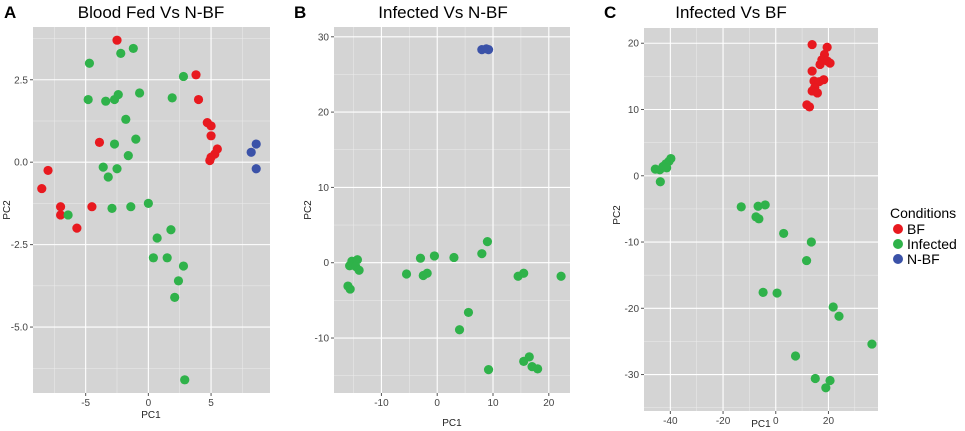 The width and height of the screenshot is (965, 431). I want to click on point-n-bf-b, so click(488, 49).